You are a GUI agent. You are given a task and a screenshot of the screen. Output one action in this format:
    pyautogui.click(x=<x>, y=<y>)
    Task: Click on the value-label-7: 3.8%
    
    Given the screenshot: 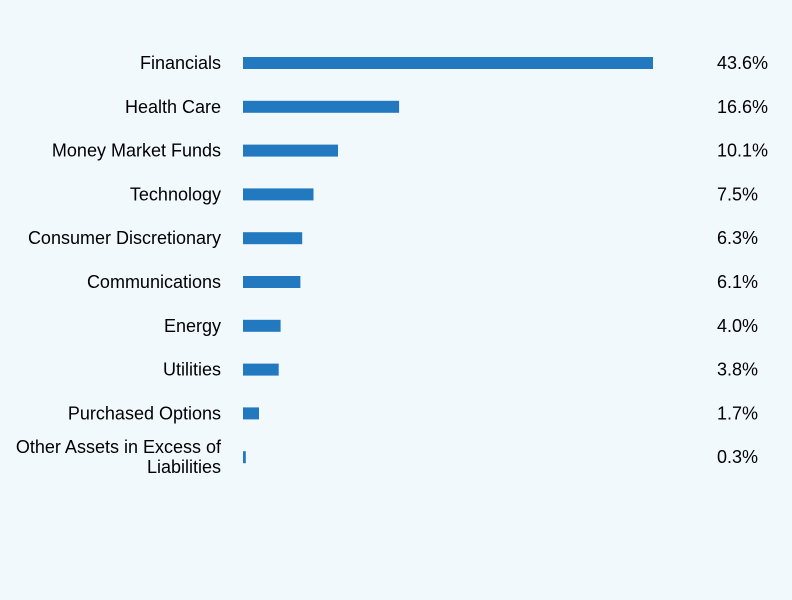 What is the action you would take?
    pyautogui.click(x=737, y=370)
    